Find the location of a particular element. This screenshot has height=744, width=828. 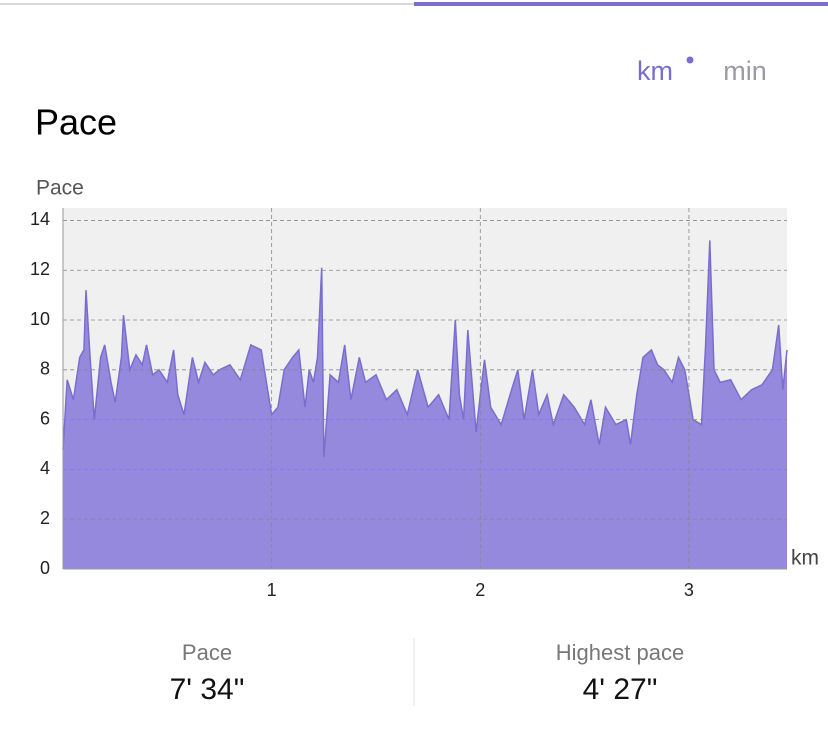

y-tick-label: 2 is located at coordinates (45, 518).